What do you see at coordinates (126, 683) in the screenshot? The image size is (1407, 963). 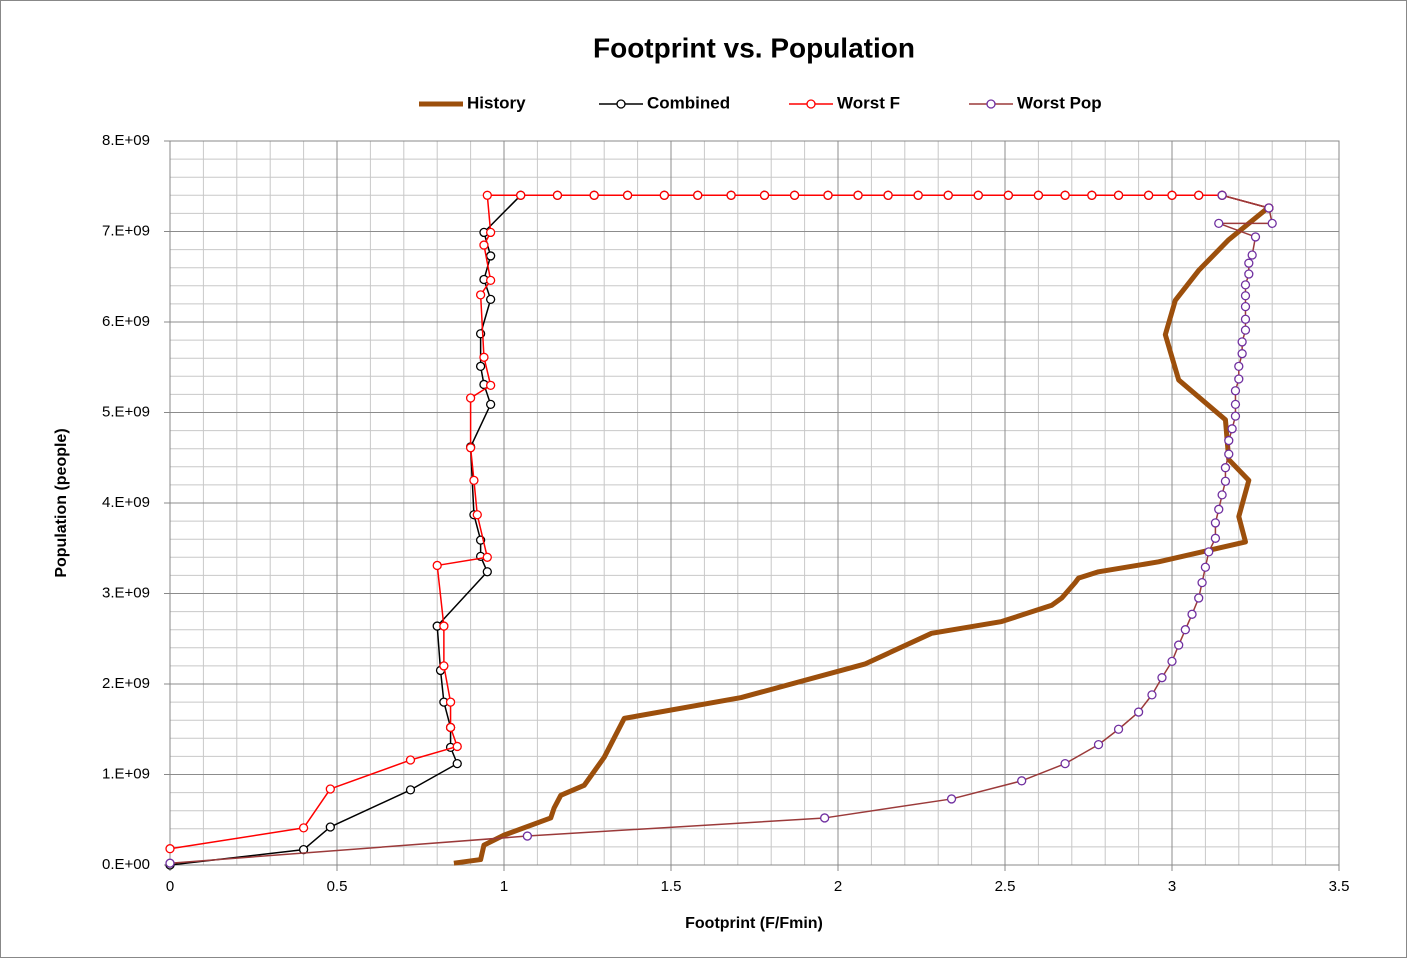 I see `y-tick-label: 2.E+09` at bounding box center [126, 683].